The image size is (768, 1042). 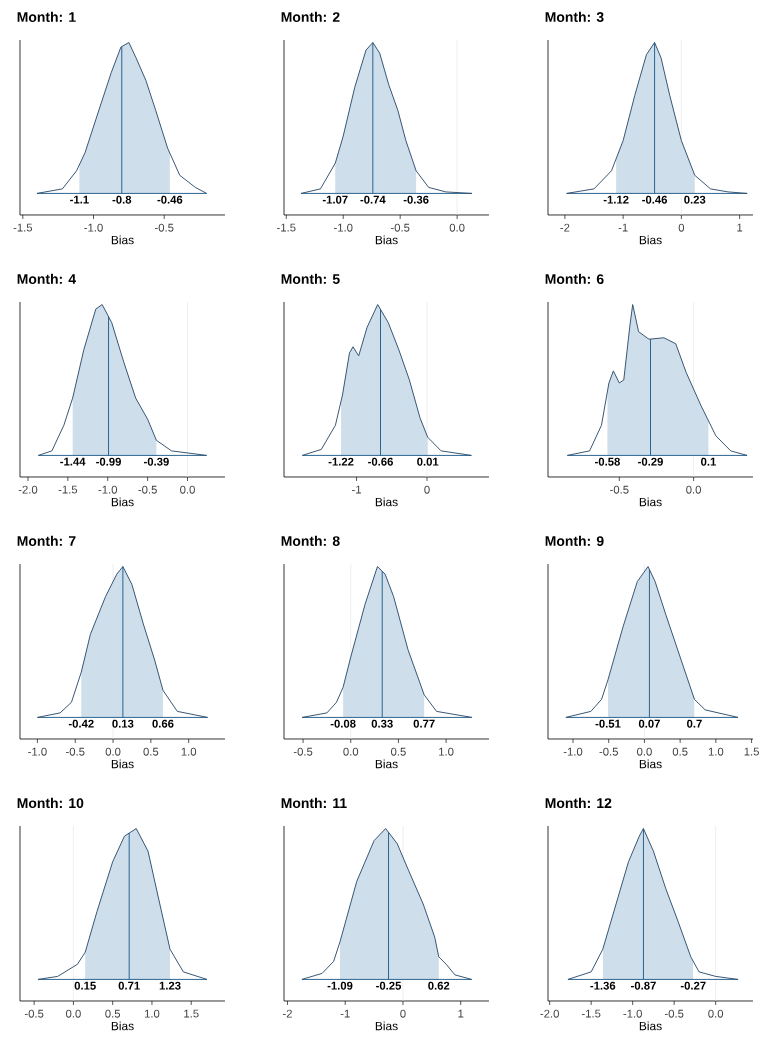 I want to click on annotation: 0.07, so click(x=649, y=723).